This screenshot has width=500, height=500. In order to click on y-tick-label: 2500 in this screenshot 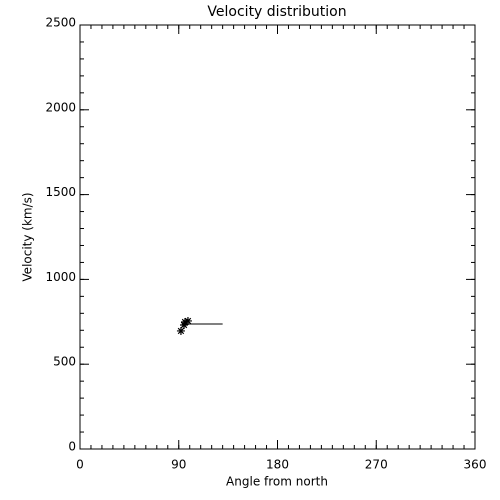, I will do `click(60, 23)`.